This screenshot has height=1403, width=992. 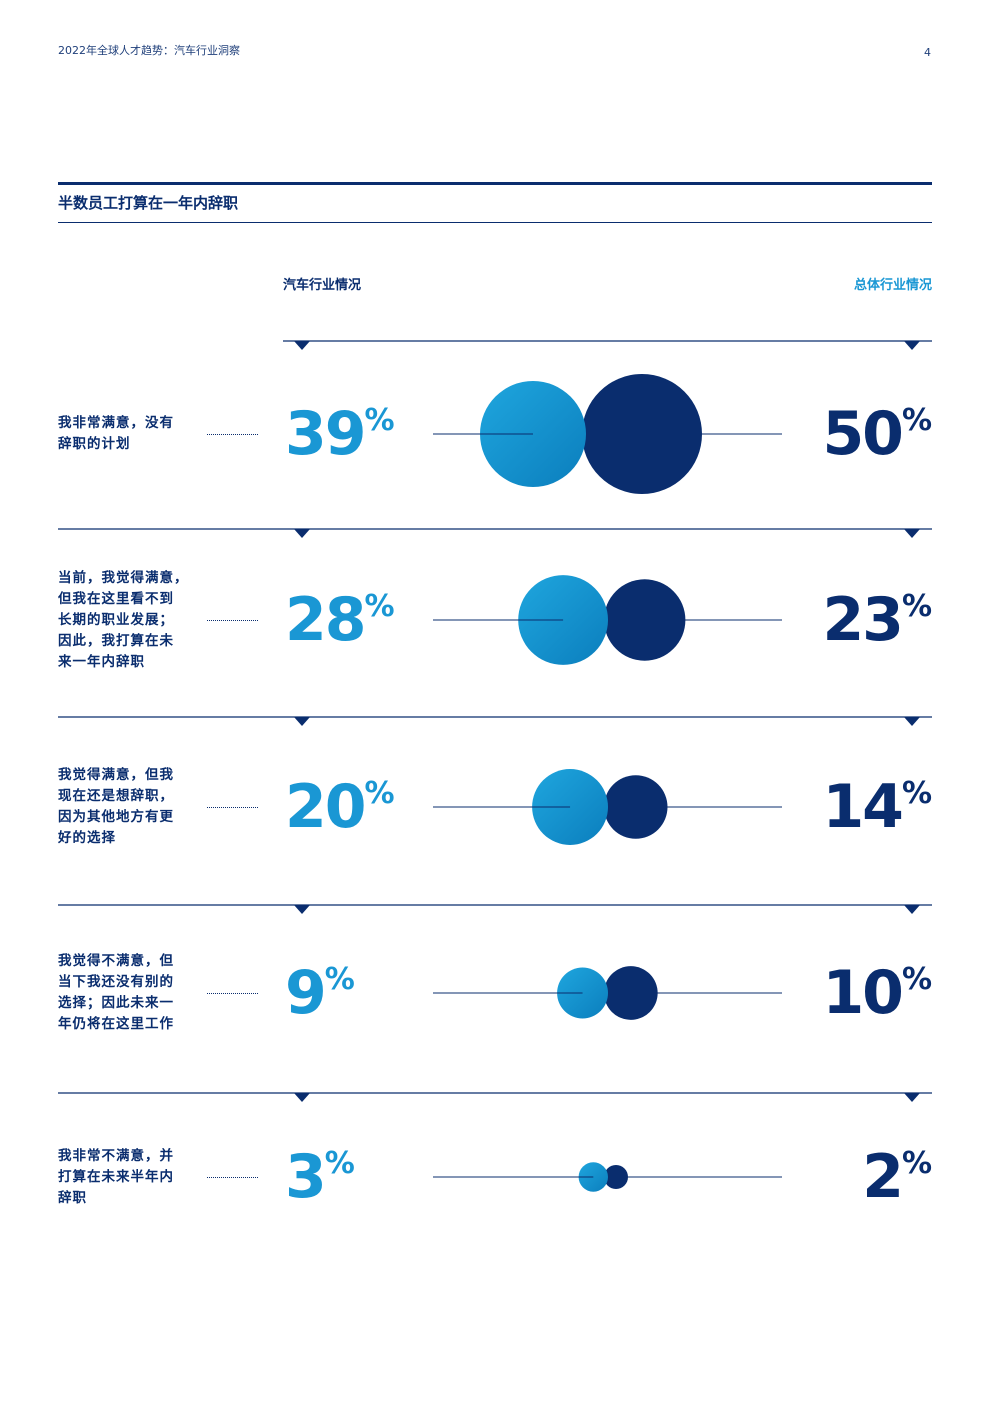 What do you see at coordinates (94, 444) in the screenshot?
I see `row-label-line: 辞职的计划` at bounding box center [94, 444].